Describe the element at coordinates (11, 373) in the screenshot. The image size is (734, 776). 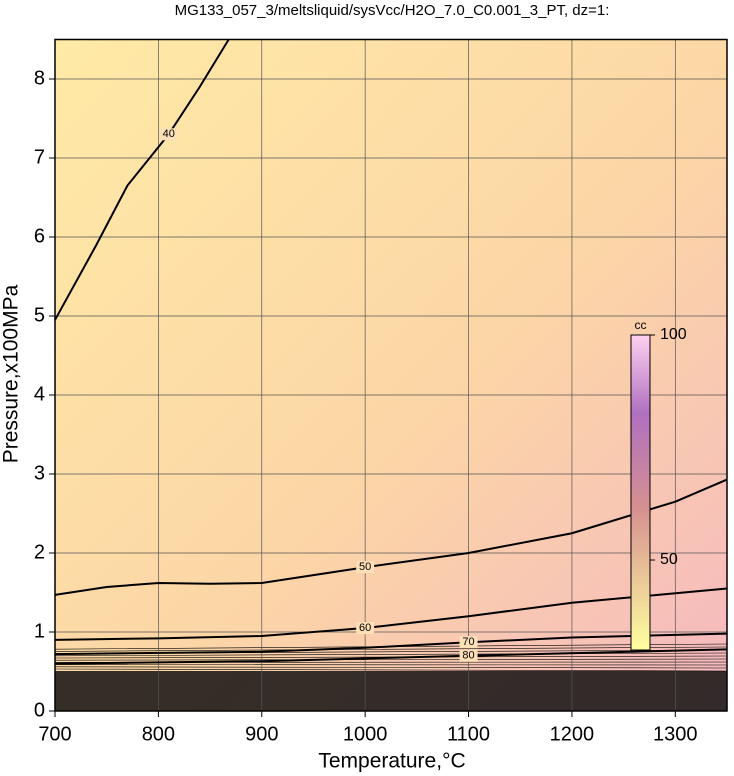
I see `y-axis-title: Pressure,x100MPa` at that location.